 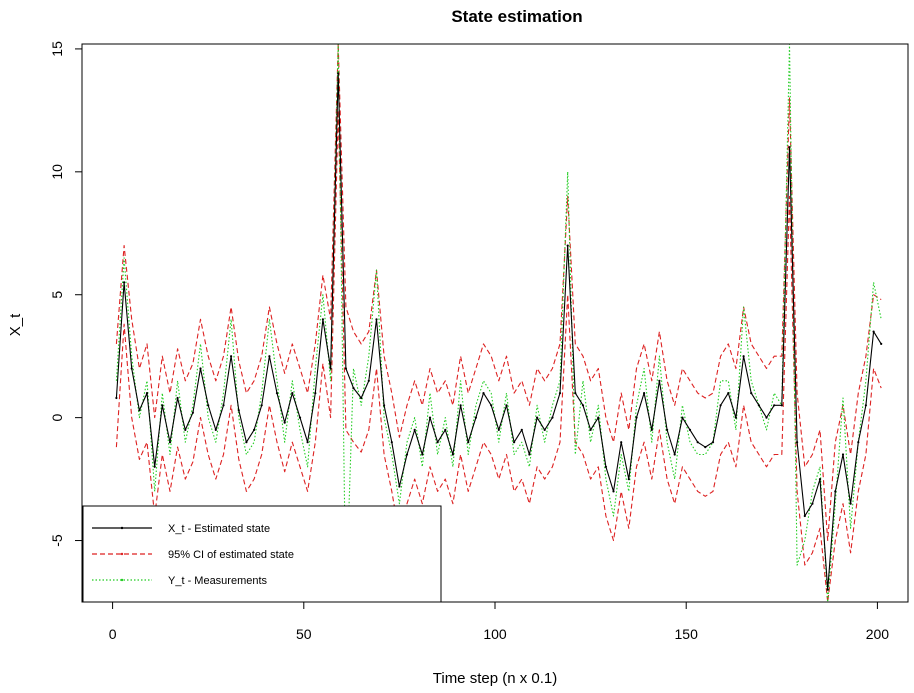 I want to click on legend-label-estimated: X_t - Estimated state, so click(x=219, y=529).